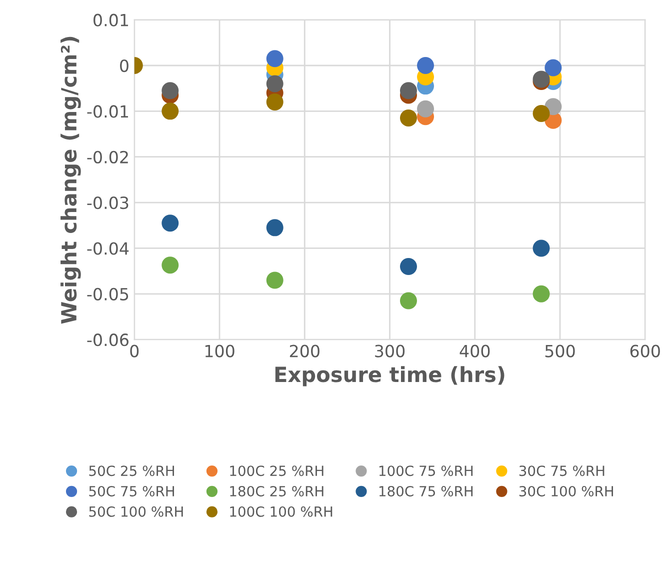 The height and width of the screenshot is (566, 672). I want to click on x-tick-label: 100, so click(219, 351).